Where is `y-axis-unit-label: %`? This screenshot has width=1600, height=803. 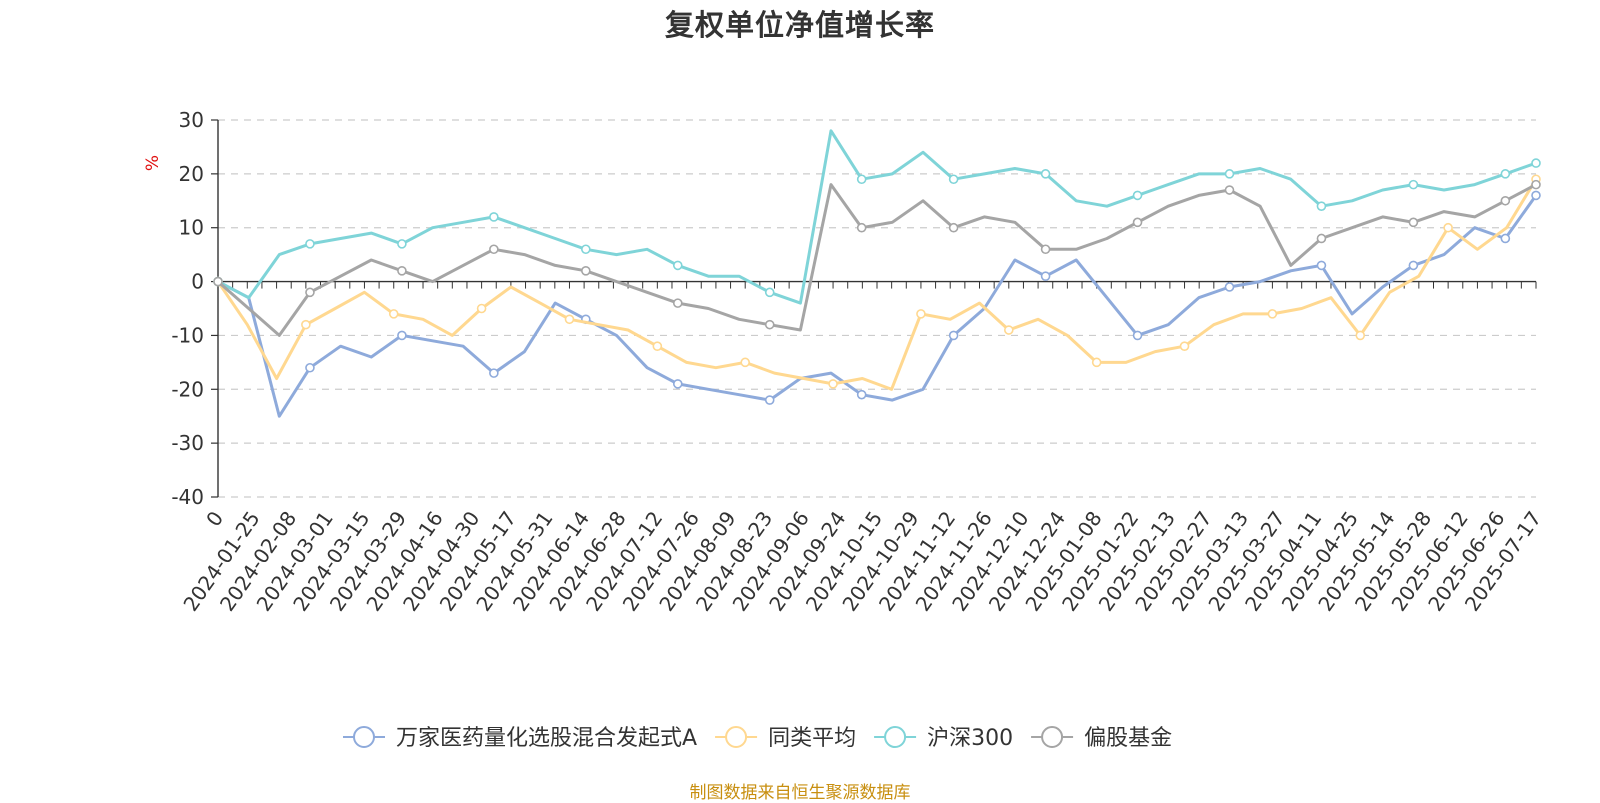
y-axis-unit-label: % is located at coordinates (153, 163).